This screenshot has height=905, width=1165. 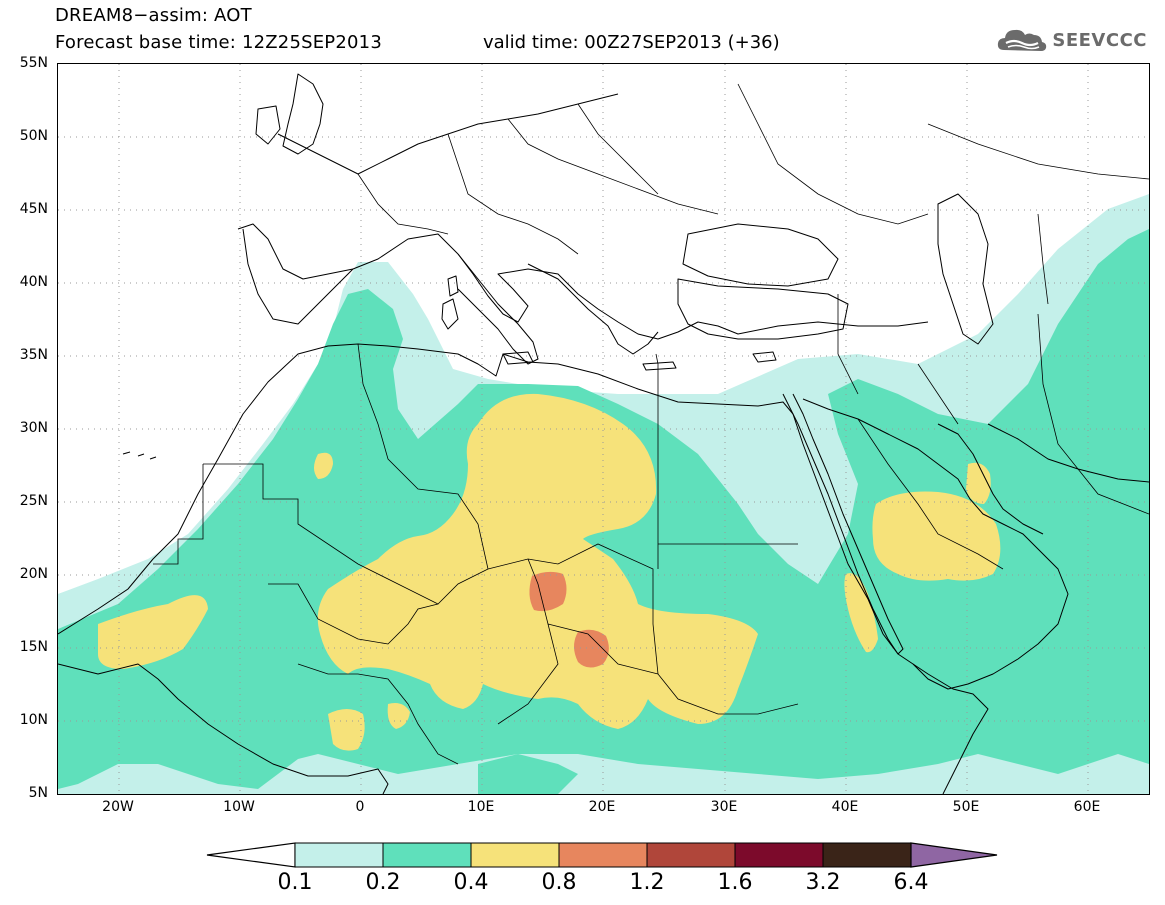 What do you see at coordinates (515, 855) in the screenshot?
I see `colorbar-bin-0.4` at bounding box center [515, 855].